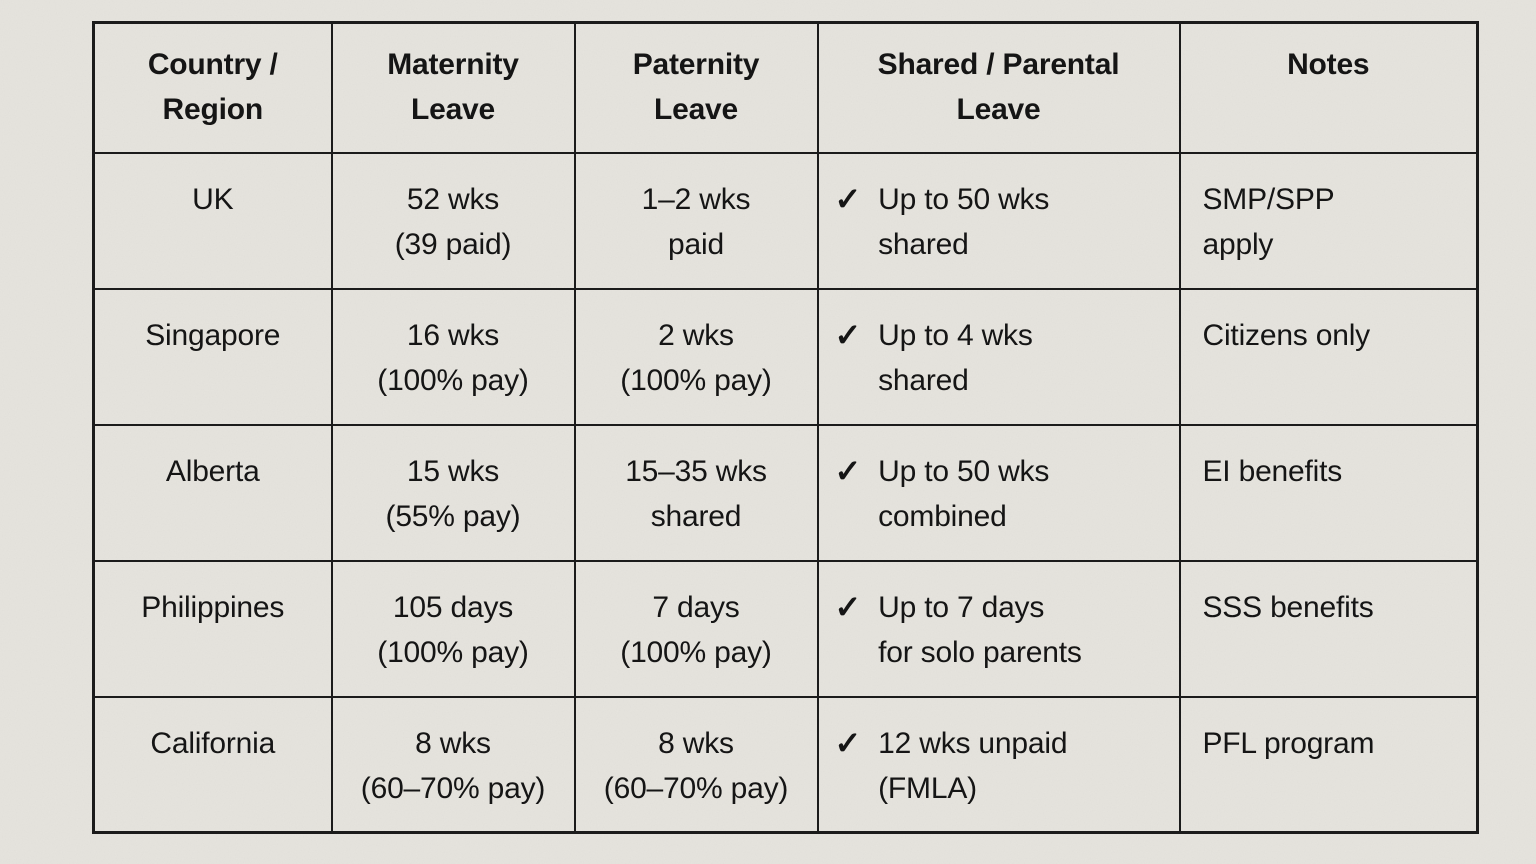 This screenshot has height=864, width=1536. Describe the element at coordinates (453, 607) in the screenshot. I see `maternity-value: 105 days` at that location.